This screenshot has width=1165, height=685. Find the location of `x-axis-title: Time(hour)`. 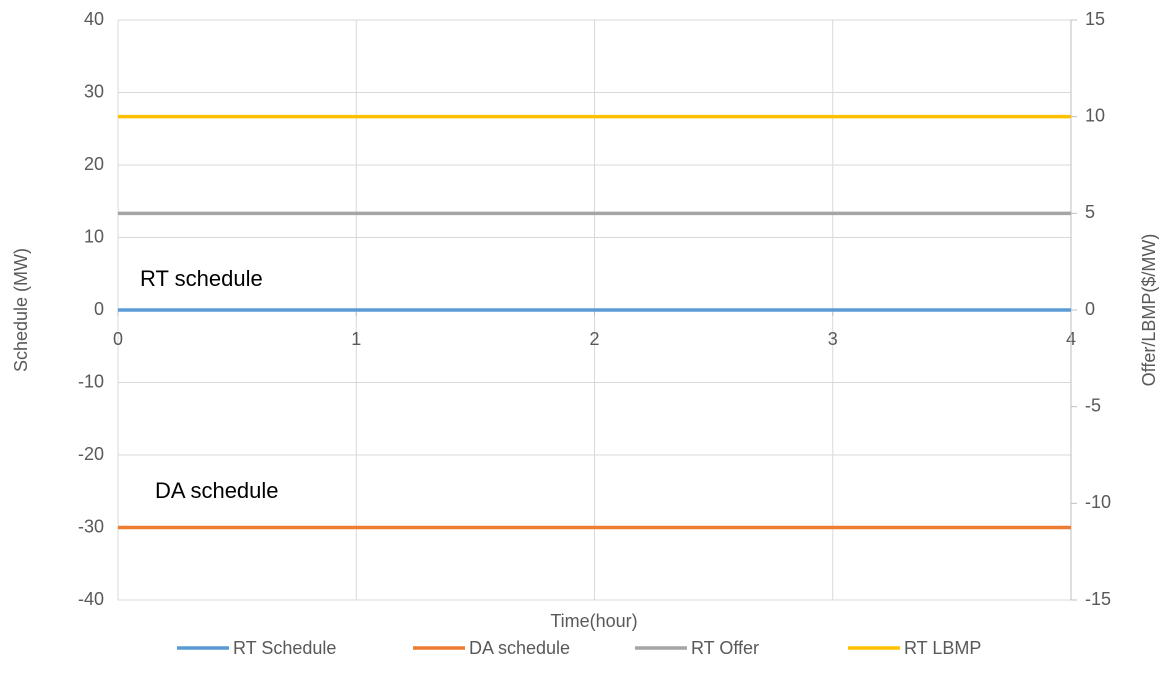

x-axis-title: Time(hour) is located at coordinates (593, 621).